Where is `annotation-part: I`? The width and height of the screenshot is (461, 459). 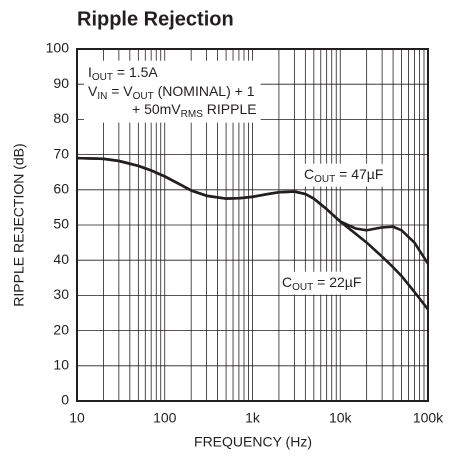 annotation-part: I is located at coordinates (90, 72).